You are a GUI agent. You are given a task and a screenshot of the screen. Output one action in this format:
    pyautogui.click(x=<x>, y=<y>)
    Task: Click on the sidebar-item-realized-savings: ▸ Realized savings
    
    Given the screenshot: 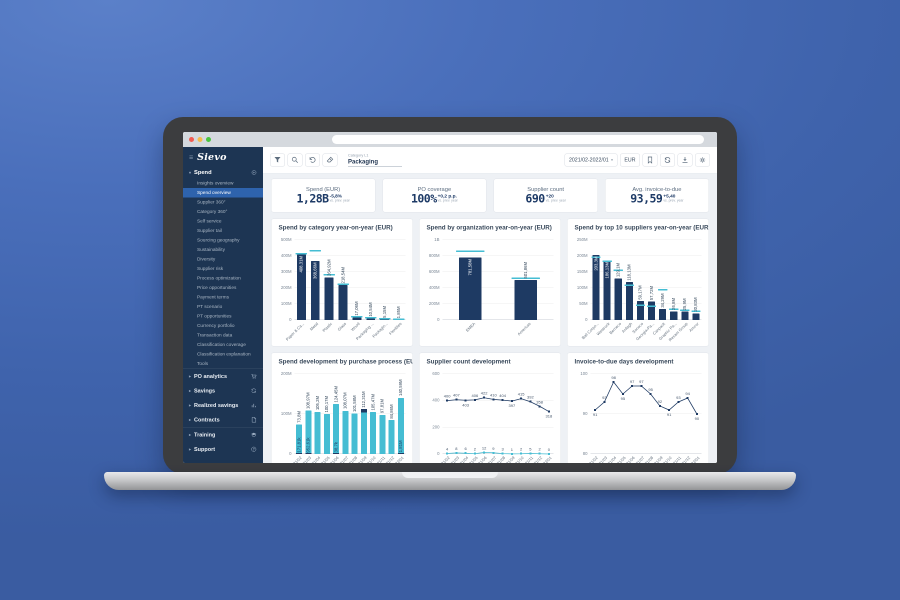 What is the action you would take?
    pyautogui.click(x=223, y=405)
    